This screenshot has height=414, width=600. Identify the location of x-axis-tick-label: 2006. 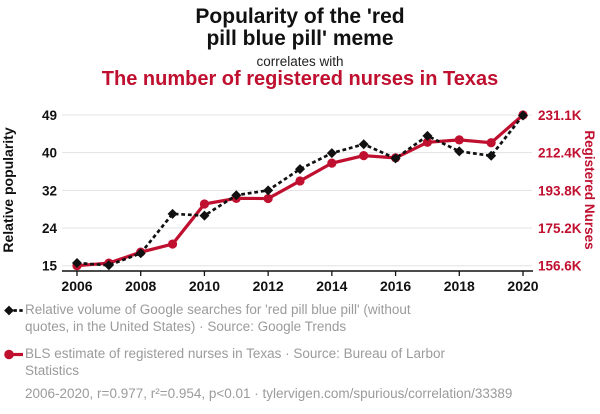
(76, 286).